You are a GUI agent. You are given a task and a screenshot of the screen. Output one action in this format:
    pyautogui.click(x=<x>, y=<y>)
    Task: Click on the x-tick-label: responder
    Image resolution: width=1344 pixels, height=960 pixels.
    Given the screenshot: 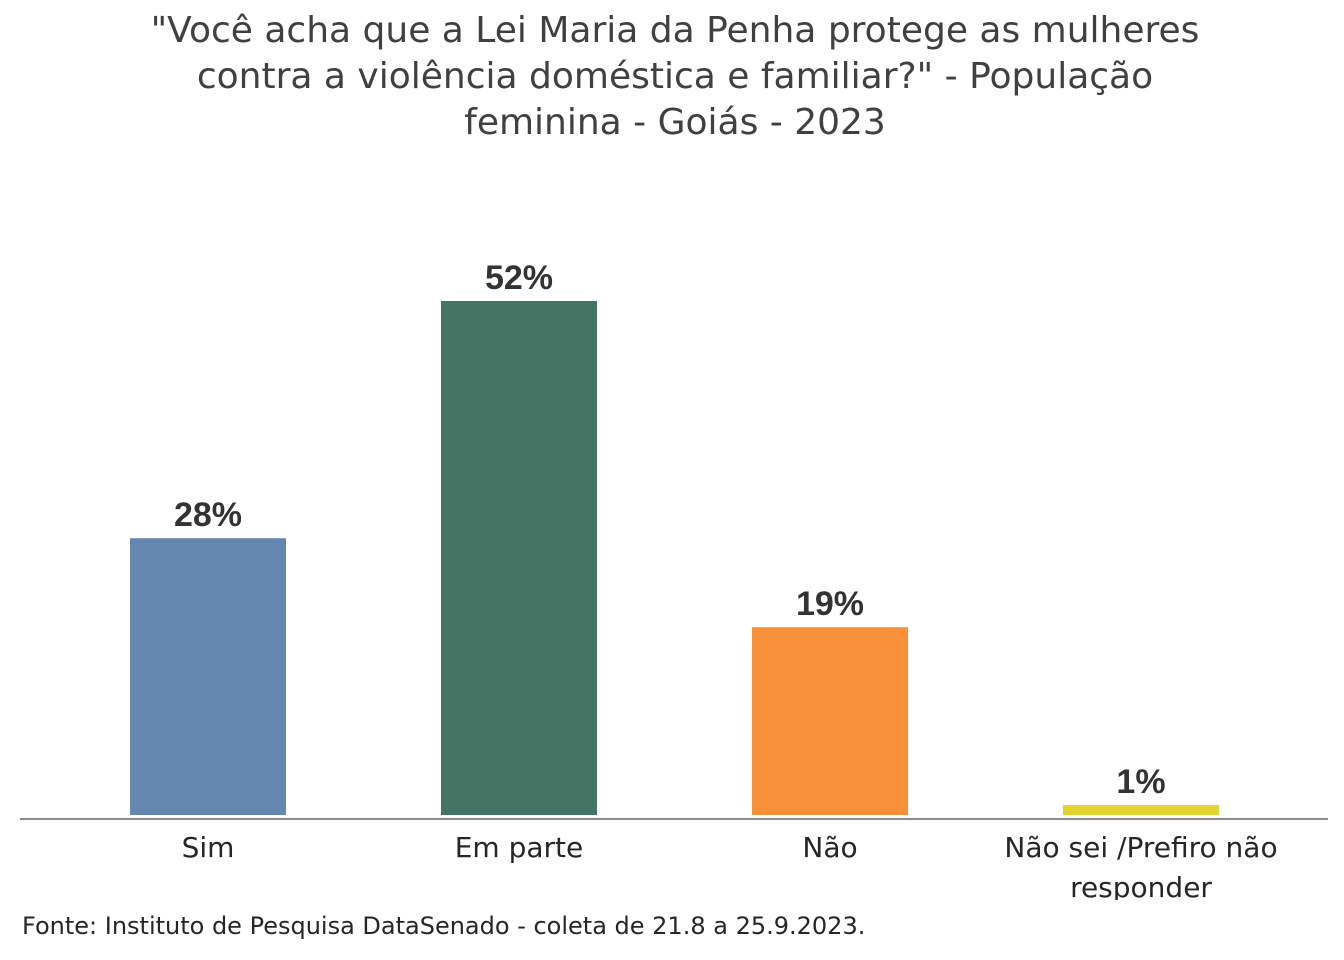 What is the action you would take?
    pyautogui.click(x=1141, y=885)
    